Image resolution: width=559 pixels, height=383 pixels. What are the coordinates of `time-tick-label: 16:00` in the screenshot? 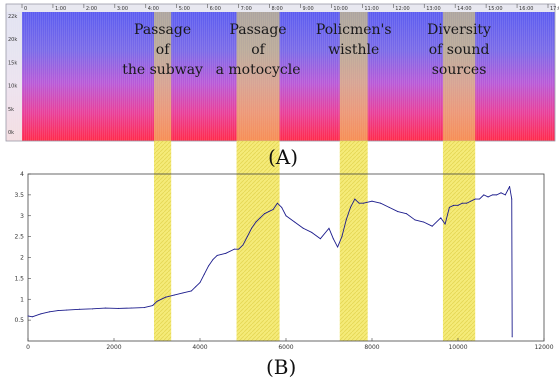 It's located at (526, 9).